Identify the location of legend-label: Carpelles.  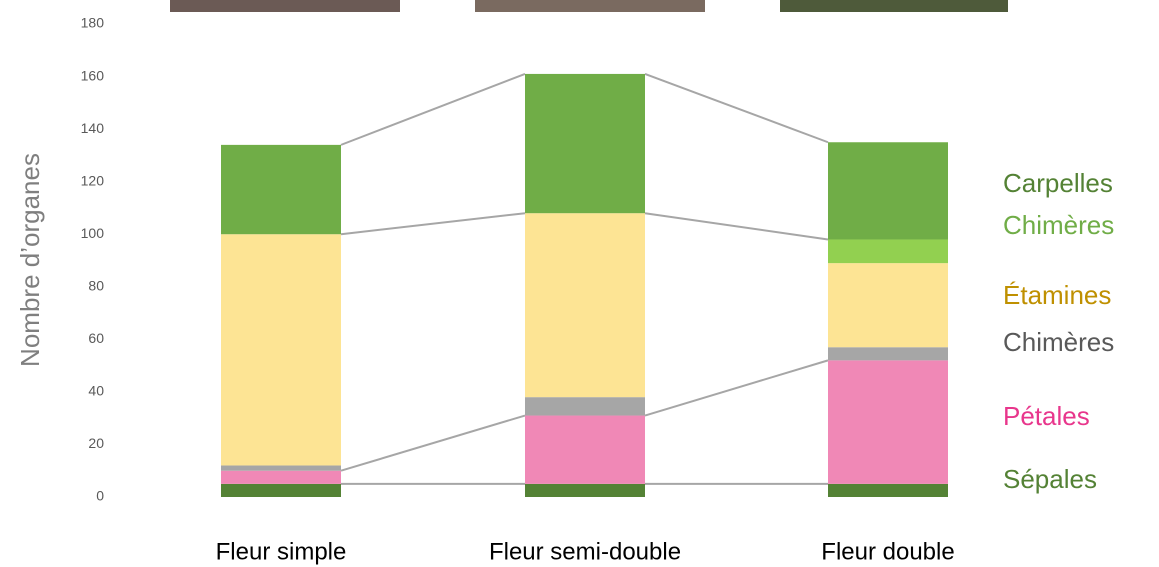
(1058, 183).